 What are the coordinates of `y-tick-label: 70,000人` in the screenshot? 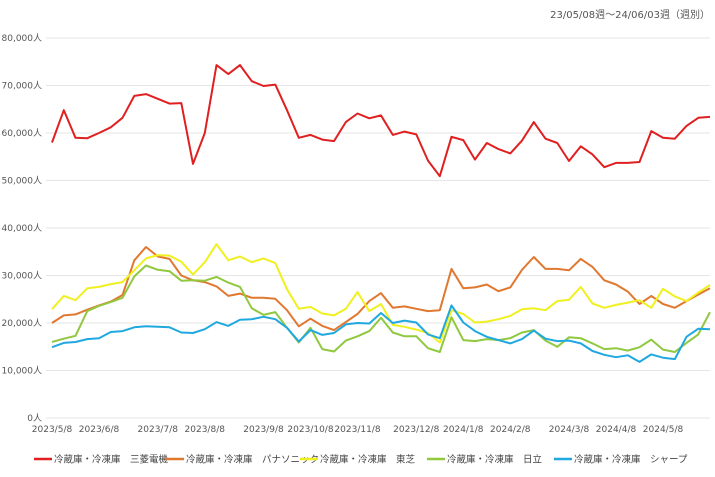 It's located at (22, 86).